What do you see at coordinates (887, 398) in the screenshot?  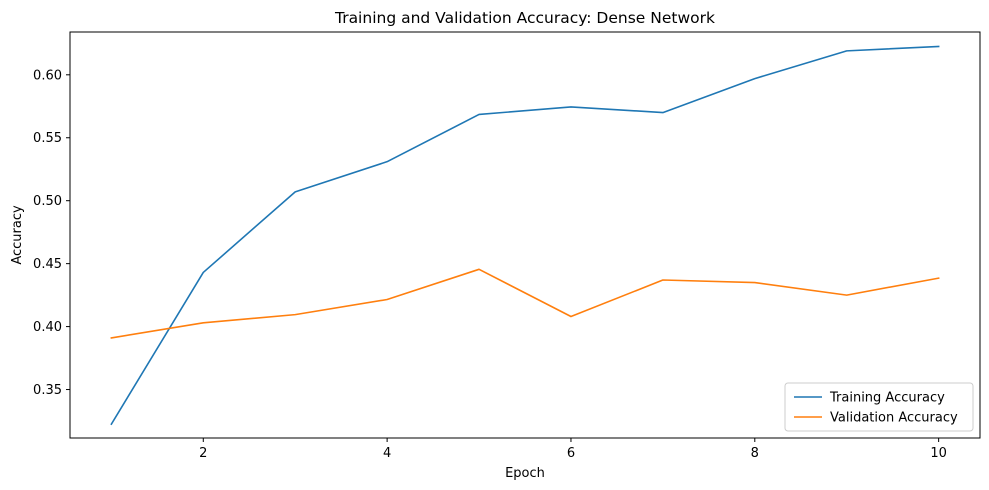 I see `legend-label: Training Accuracy` at bounding box center [887, 398].